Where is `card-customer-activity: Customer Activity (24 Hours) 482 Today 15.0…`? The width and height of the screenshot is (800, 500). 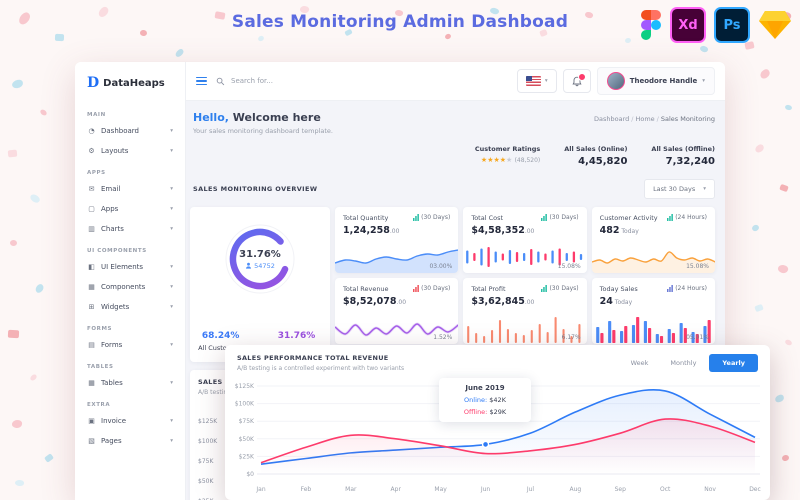
card-customer-activity: Customer Activity (24 Hours) 482 Today 15.0… is located at coordinates (653, 240).